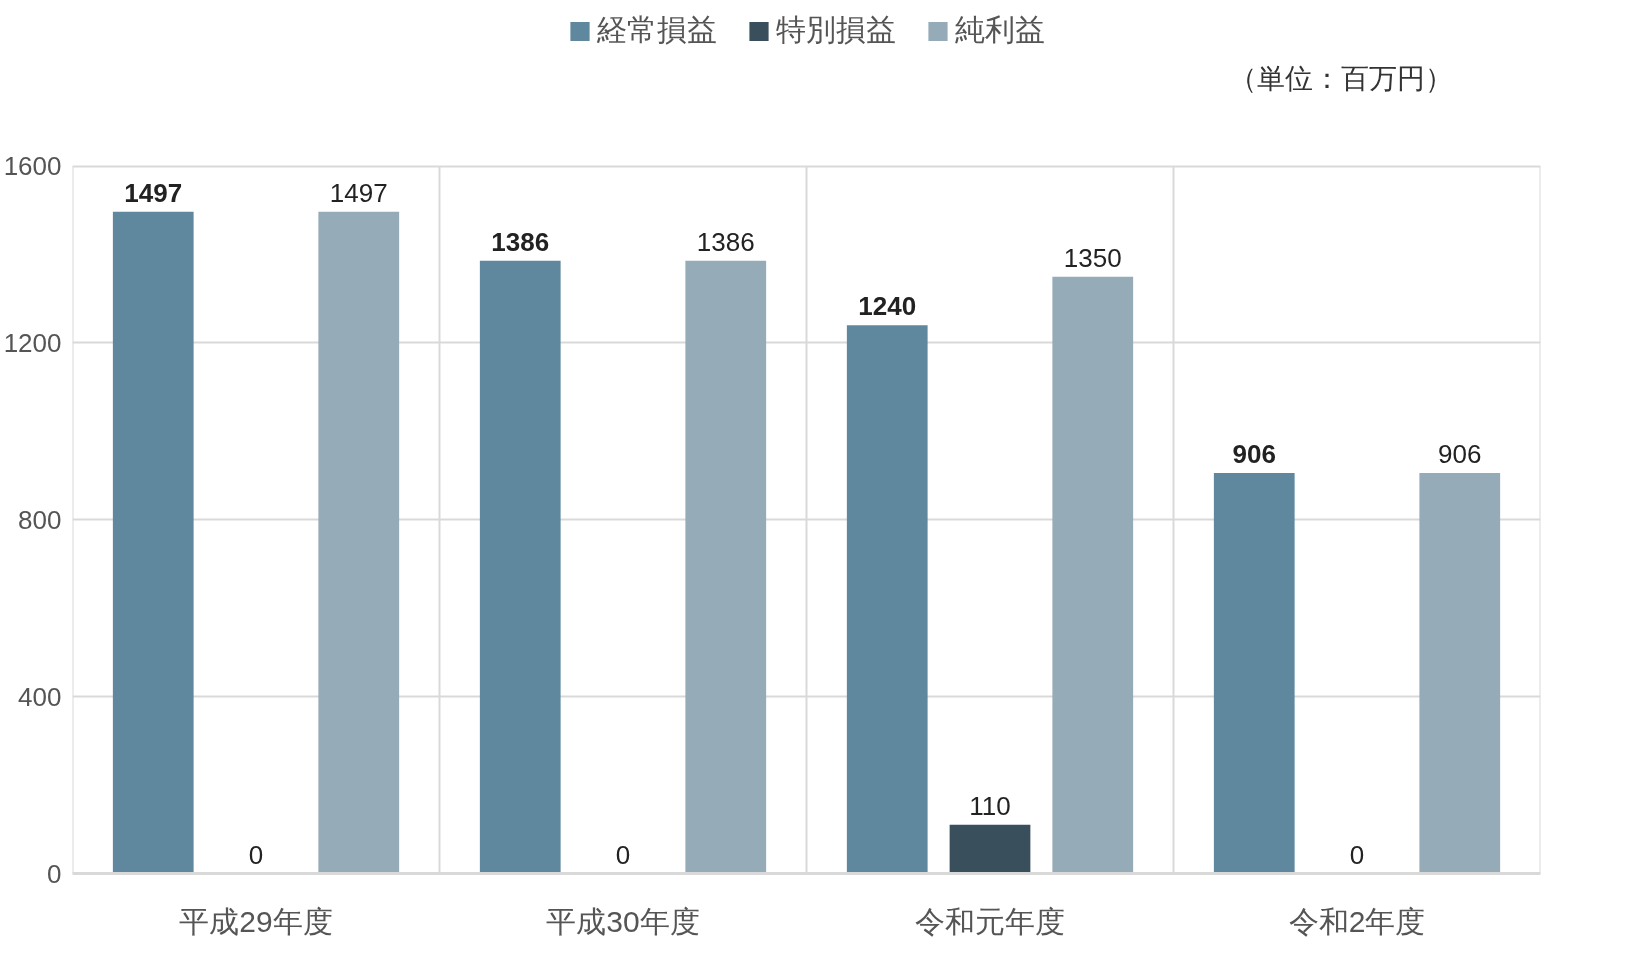 The width and height of the screenshot is (1650, 980). What do you see at coordinates (32, 166) in the screenshot?
I see `y-tick-label: 1600` at bounding box center [32, 166].